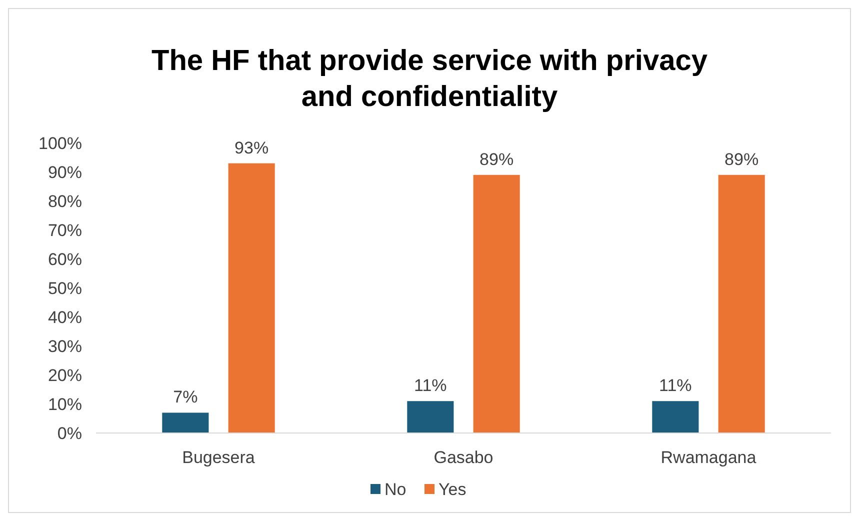 The height and width of the screenshot is (521, 859). Describe the element at coordinates (430, 79) in the screenshot. I see `chart-title: The HF that provide service with privacy and confidentiality` at that location.